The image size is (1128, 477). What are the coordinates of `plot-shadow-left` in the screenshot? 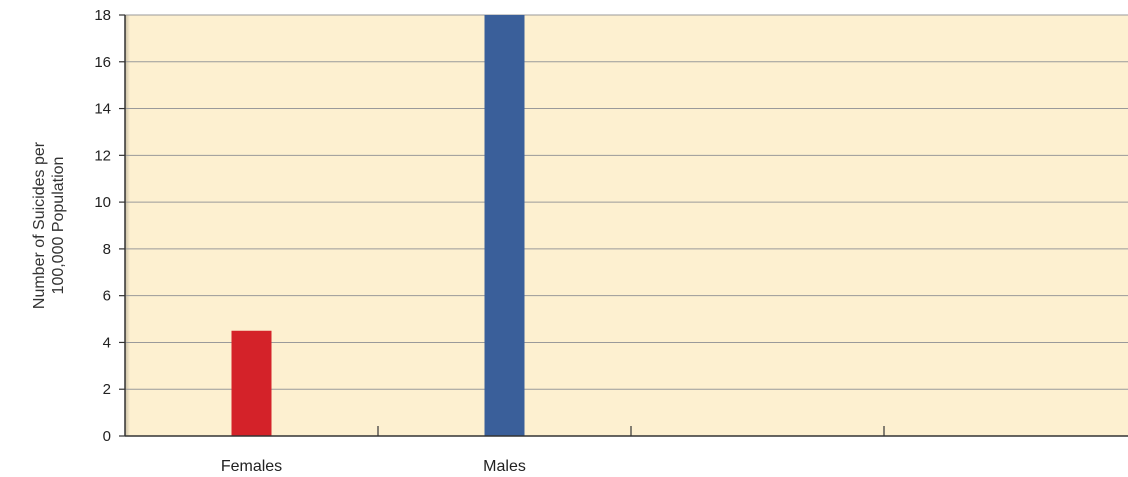 It's located at (127, 225).